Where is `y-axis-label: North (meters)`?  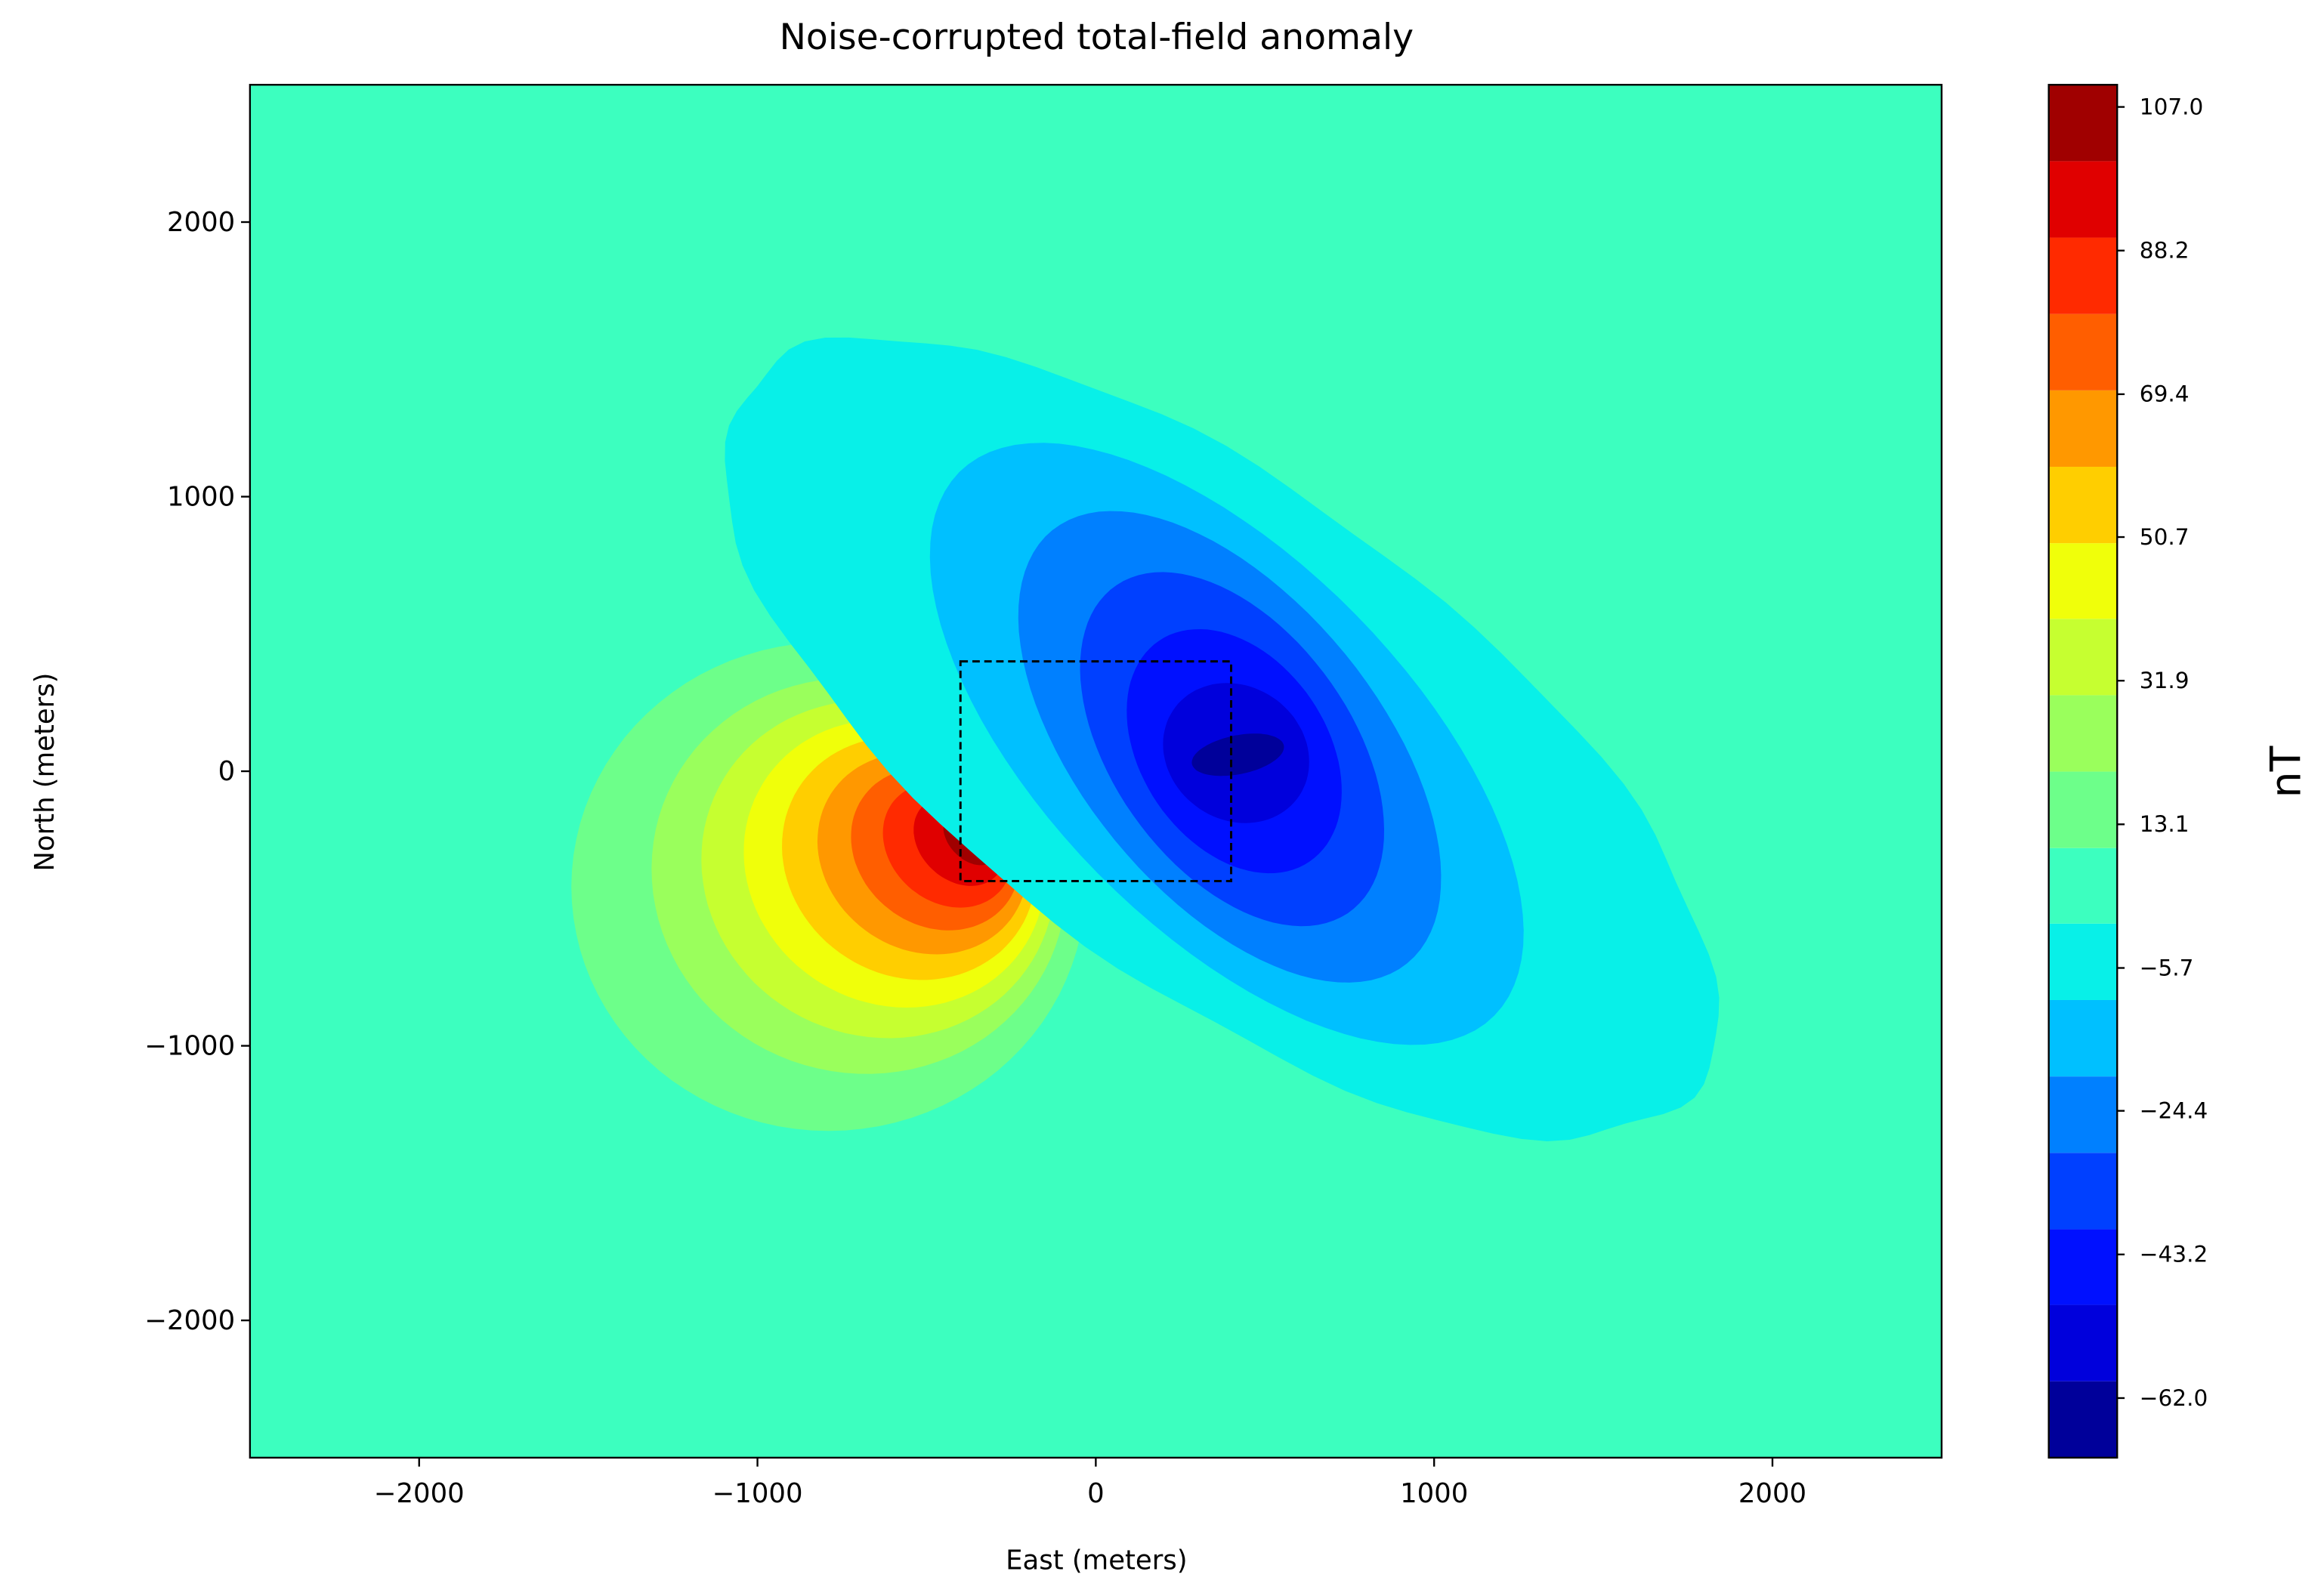 y-axis-label: North (meters) is located at coordinates (44, 771).